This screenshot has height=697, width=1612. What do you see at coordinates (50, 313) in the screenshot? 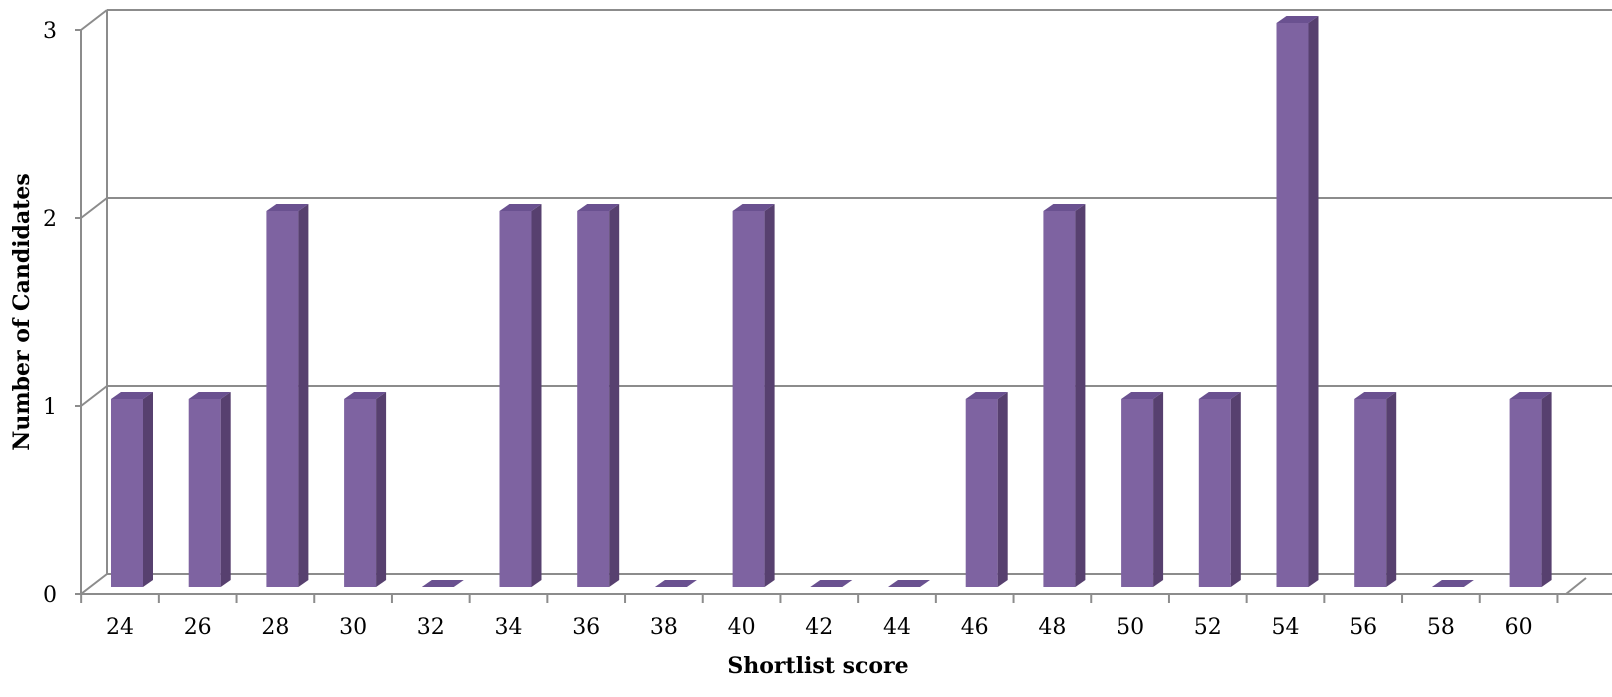
I see `y-tick-labels: 0 1 2 3` at bounding box center [50, 313].